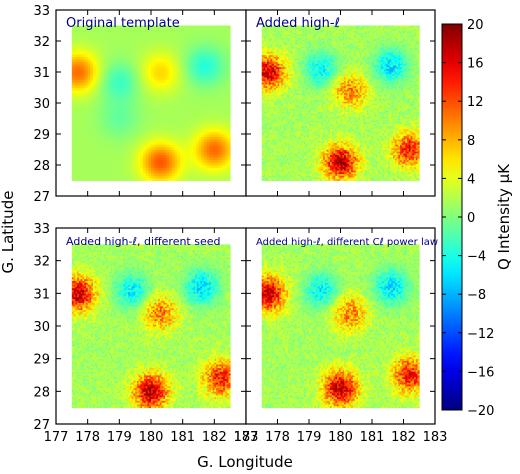 This screenshot has height=474, width=520. I want to click on heatmap-panel-2: Added high-ℓ, so click(340, 103).